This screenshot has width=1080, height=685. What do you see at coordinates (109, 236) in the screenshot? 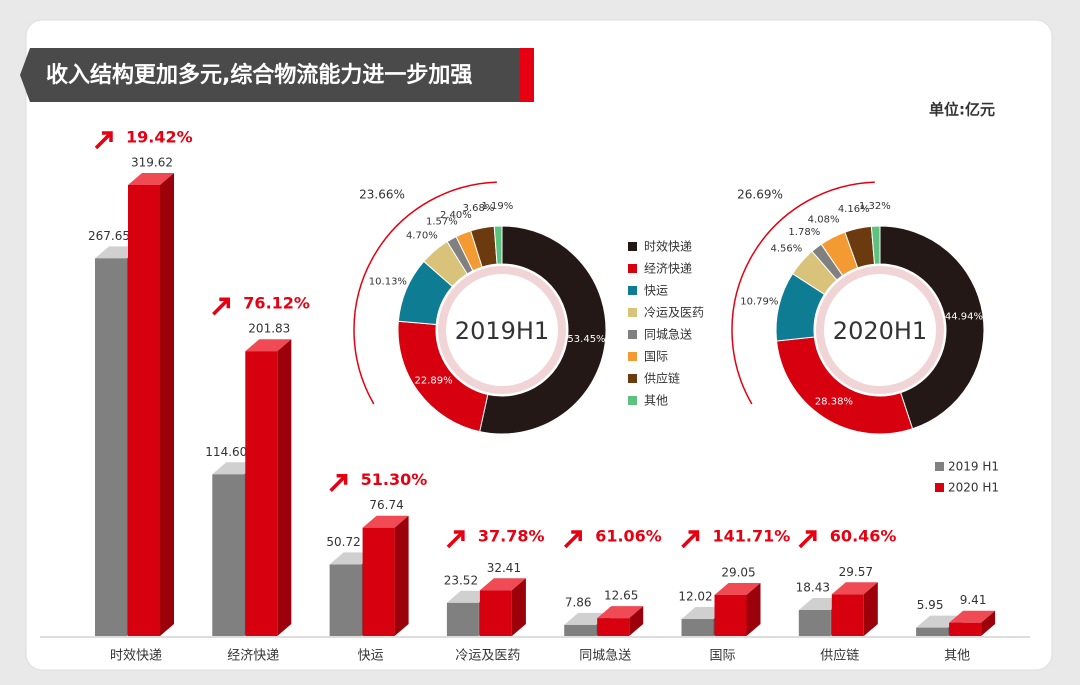
I see `value-label: 267.65` at bounding box center [109, 236].